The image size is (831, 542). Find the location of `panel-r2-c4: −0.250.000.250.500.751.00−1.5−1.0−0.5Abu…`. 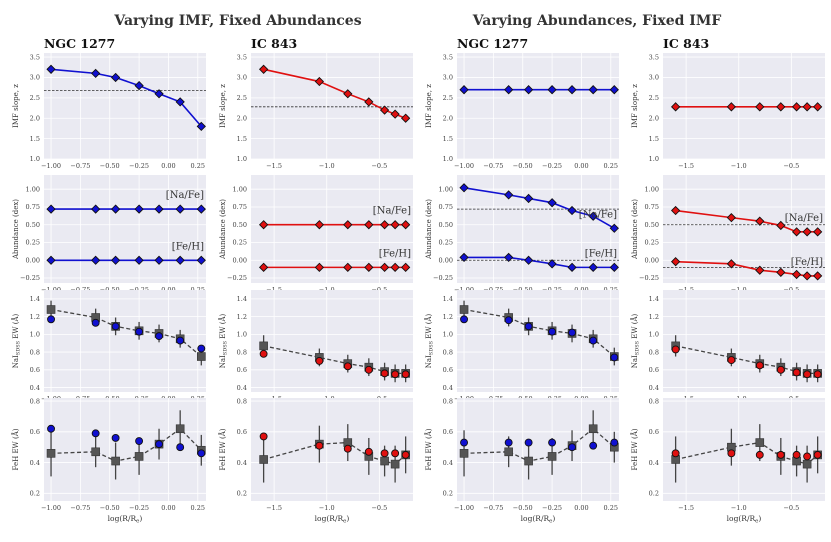

panel-r2-c4: −0.250.000.250.500.751.00−1.5−1.0−0.5Abu… is located at coordinates (728, 234).